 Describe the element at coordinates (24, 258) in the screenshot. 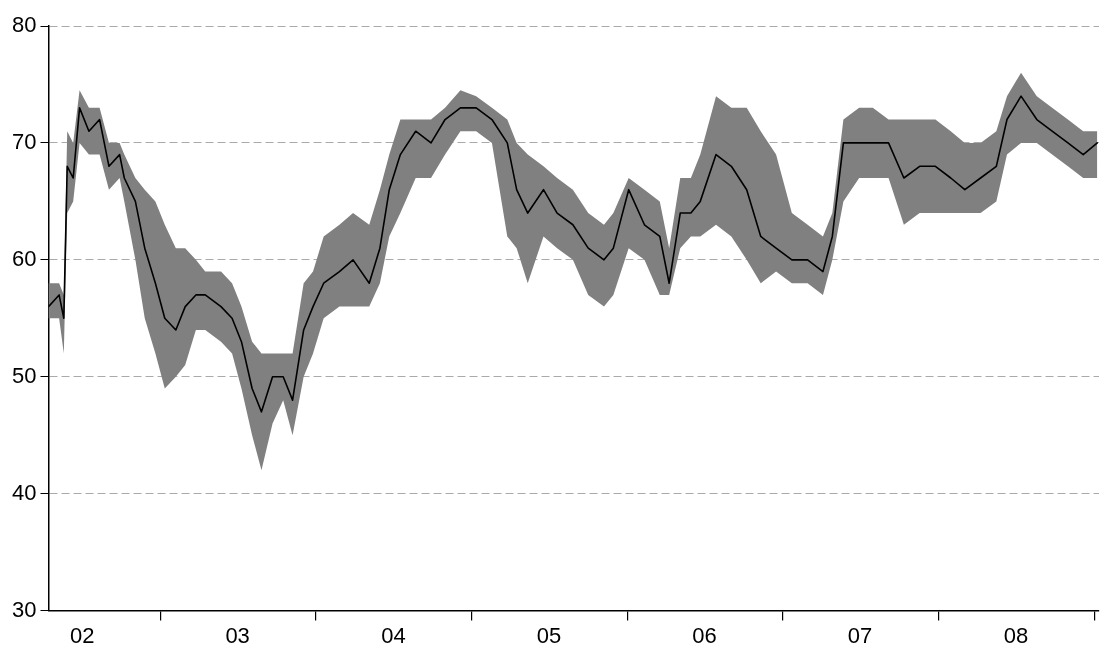

I see `y-tick-label: 60` at that location.